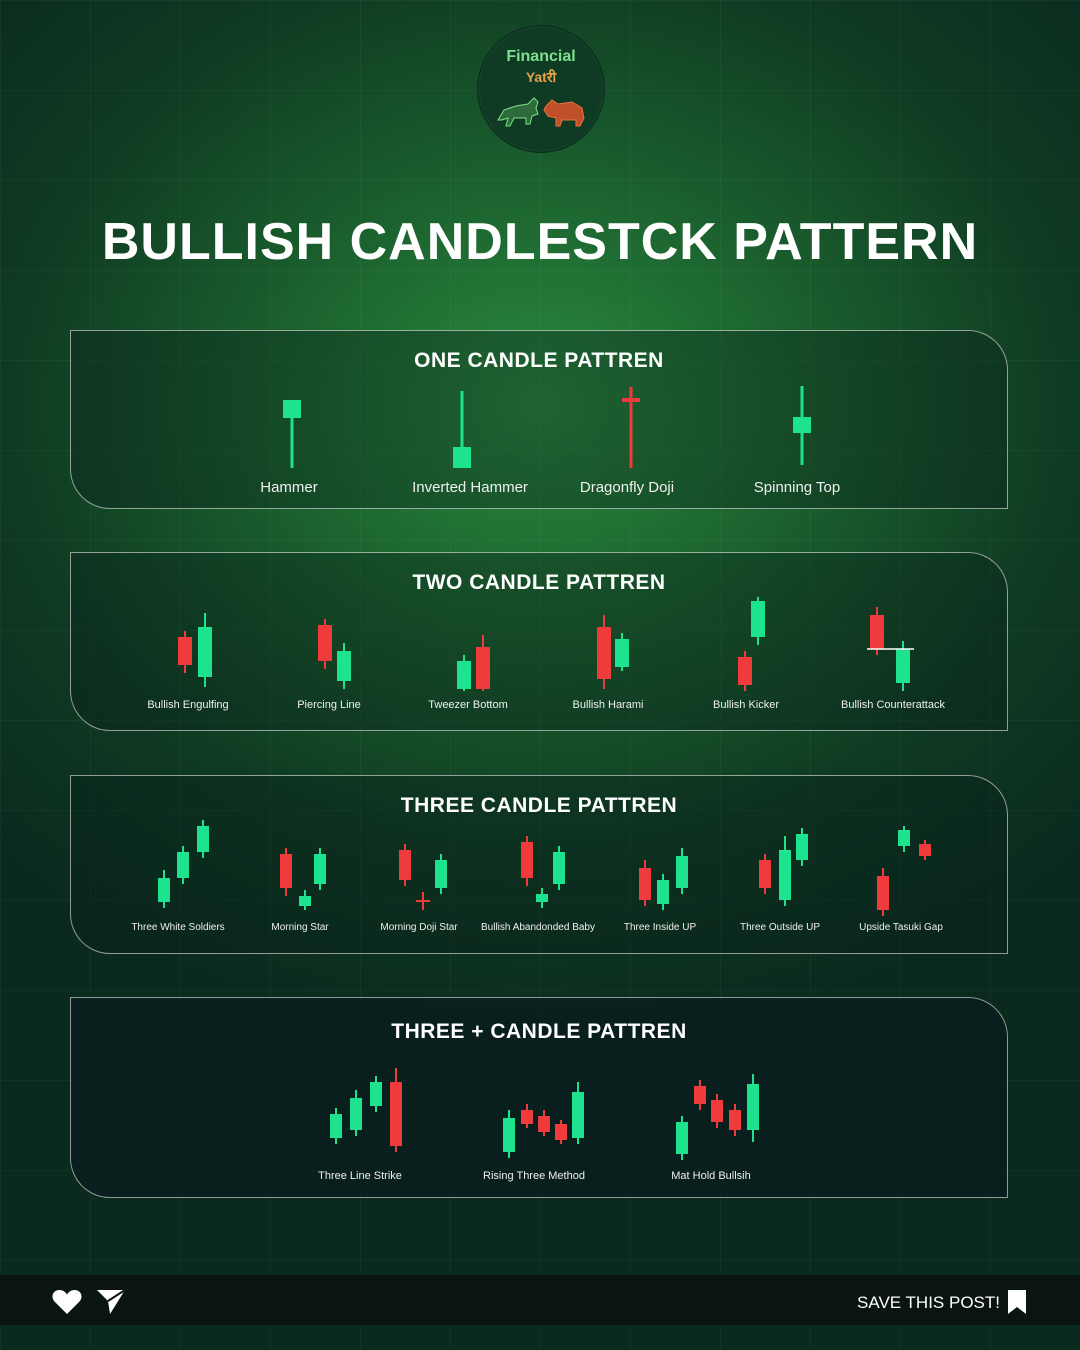 This screenshot has width=1080, height=1350. What do you see at coordinates (711, 1176) in the screenshot?
I see `pattern-label: Mat Hold Bullsih` at bounding box center [711, 1176].